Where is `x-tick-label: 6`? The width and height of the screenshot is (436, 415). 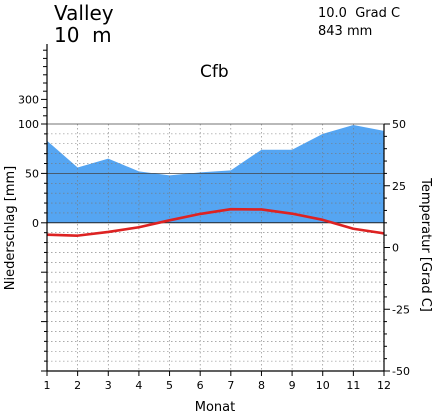
x-tick-label: 6 is located at coordinates (200, 385).